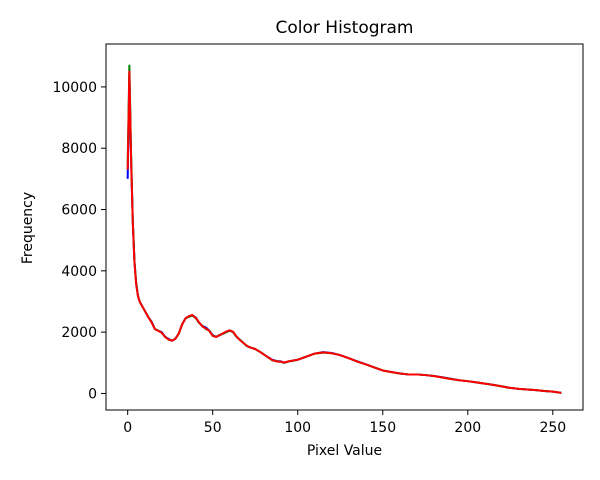 This screenshot has height=480, width=600. Describe the element at coordinates (382, 428) in the screenshot. I see `x-tick-label: 150` at that location.